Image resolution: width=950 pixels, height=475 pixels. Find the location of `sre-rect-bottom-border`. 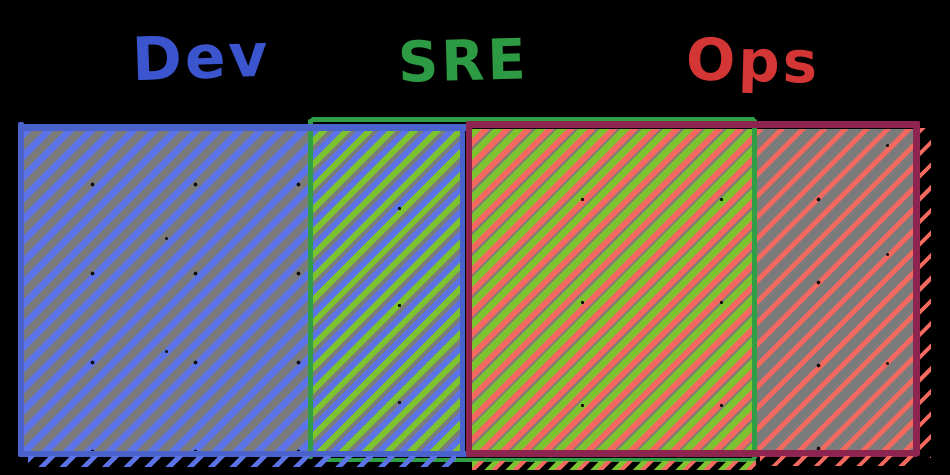

sre-rect-bottom-border is located at coordinates (540, 460).